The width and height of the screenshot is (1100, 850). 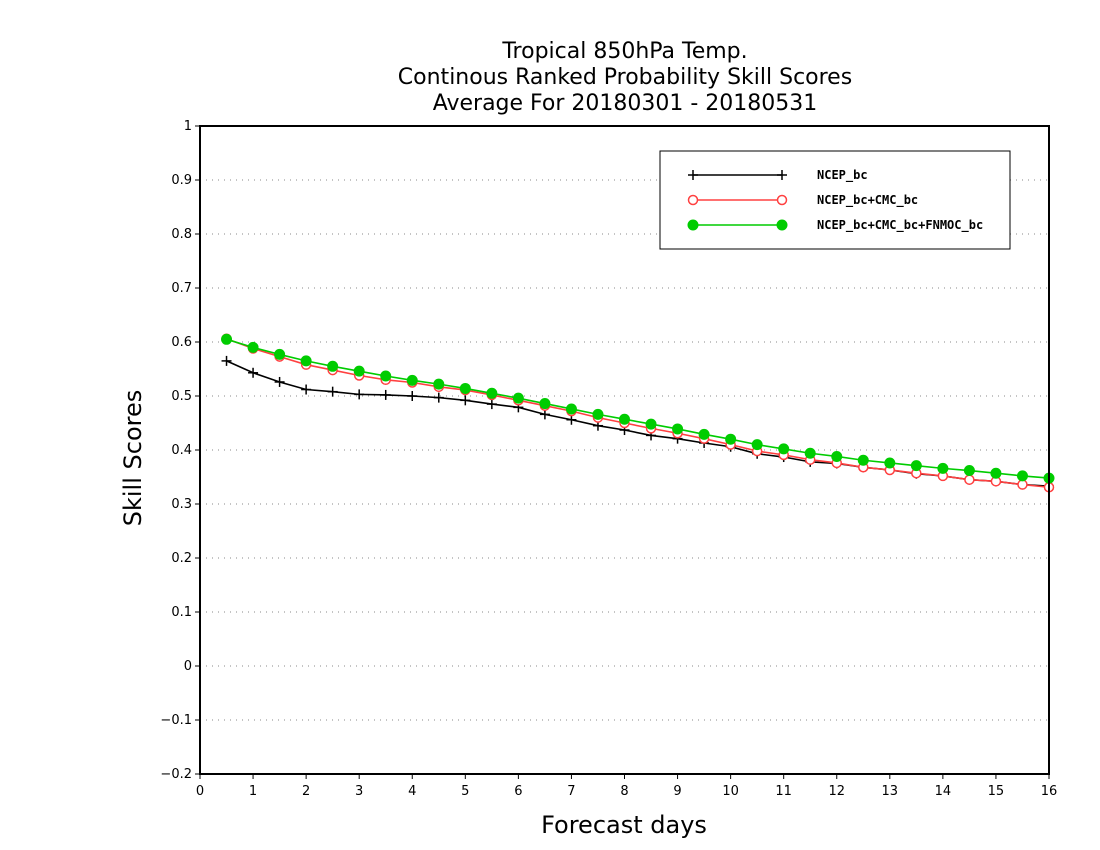 What do you see at coordinates (943, 791) in the screenshot?
I see `x-tick-label: 14` at bounding box center [943, 791].